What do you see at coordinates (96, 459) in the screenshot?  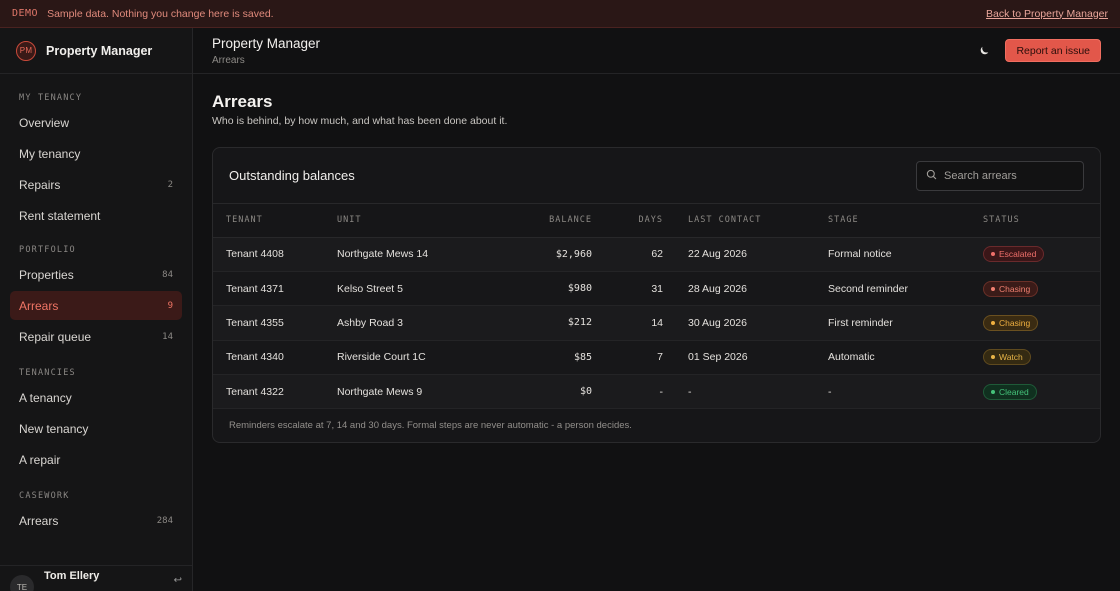 I see `sidebar-item-a-repair: A repair` at bounding box center [96, 459].